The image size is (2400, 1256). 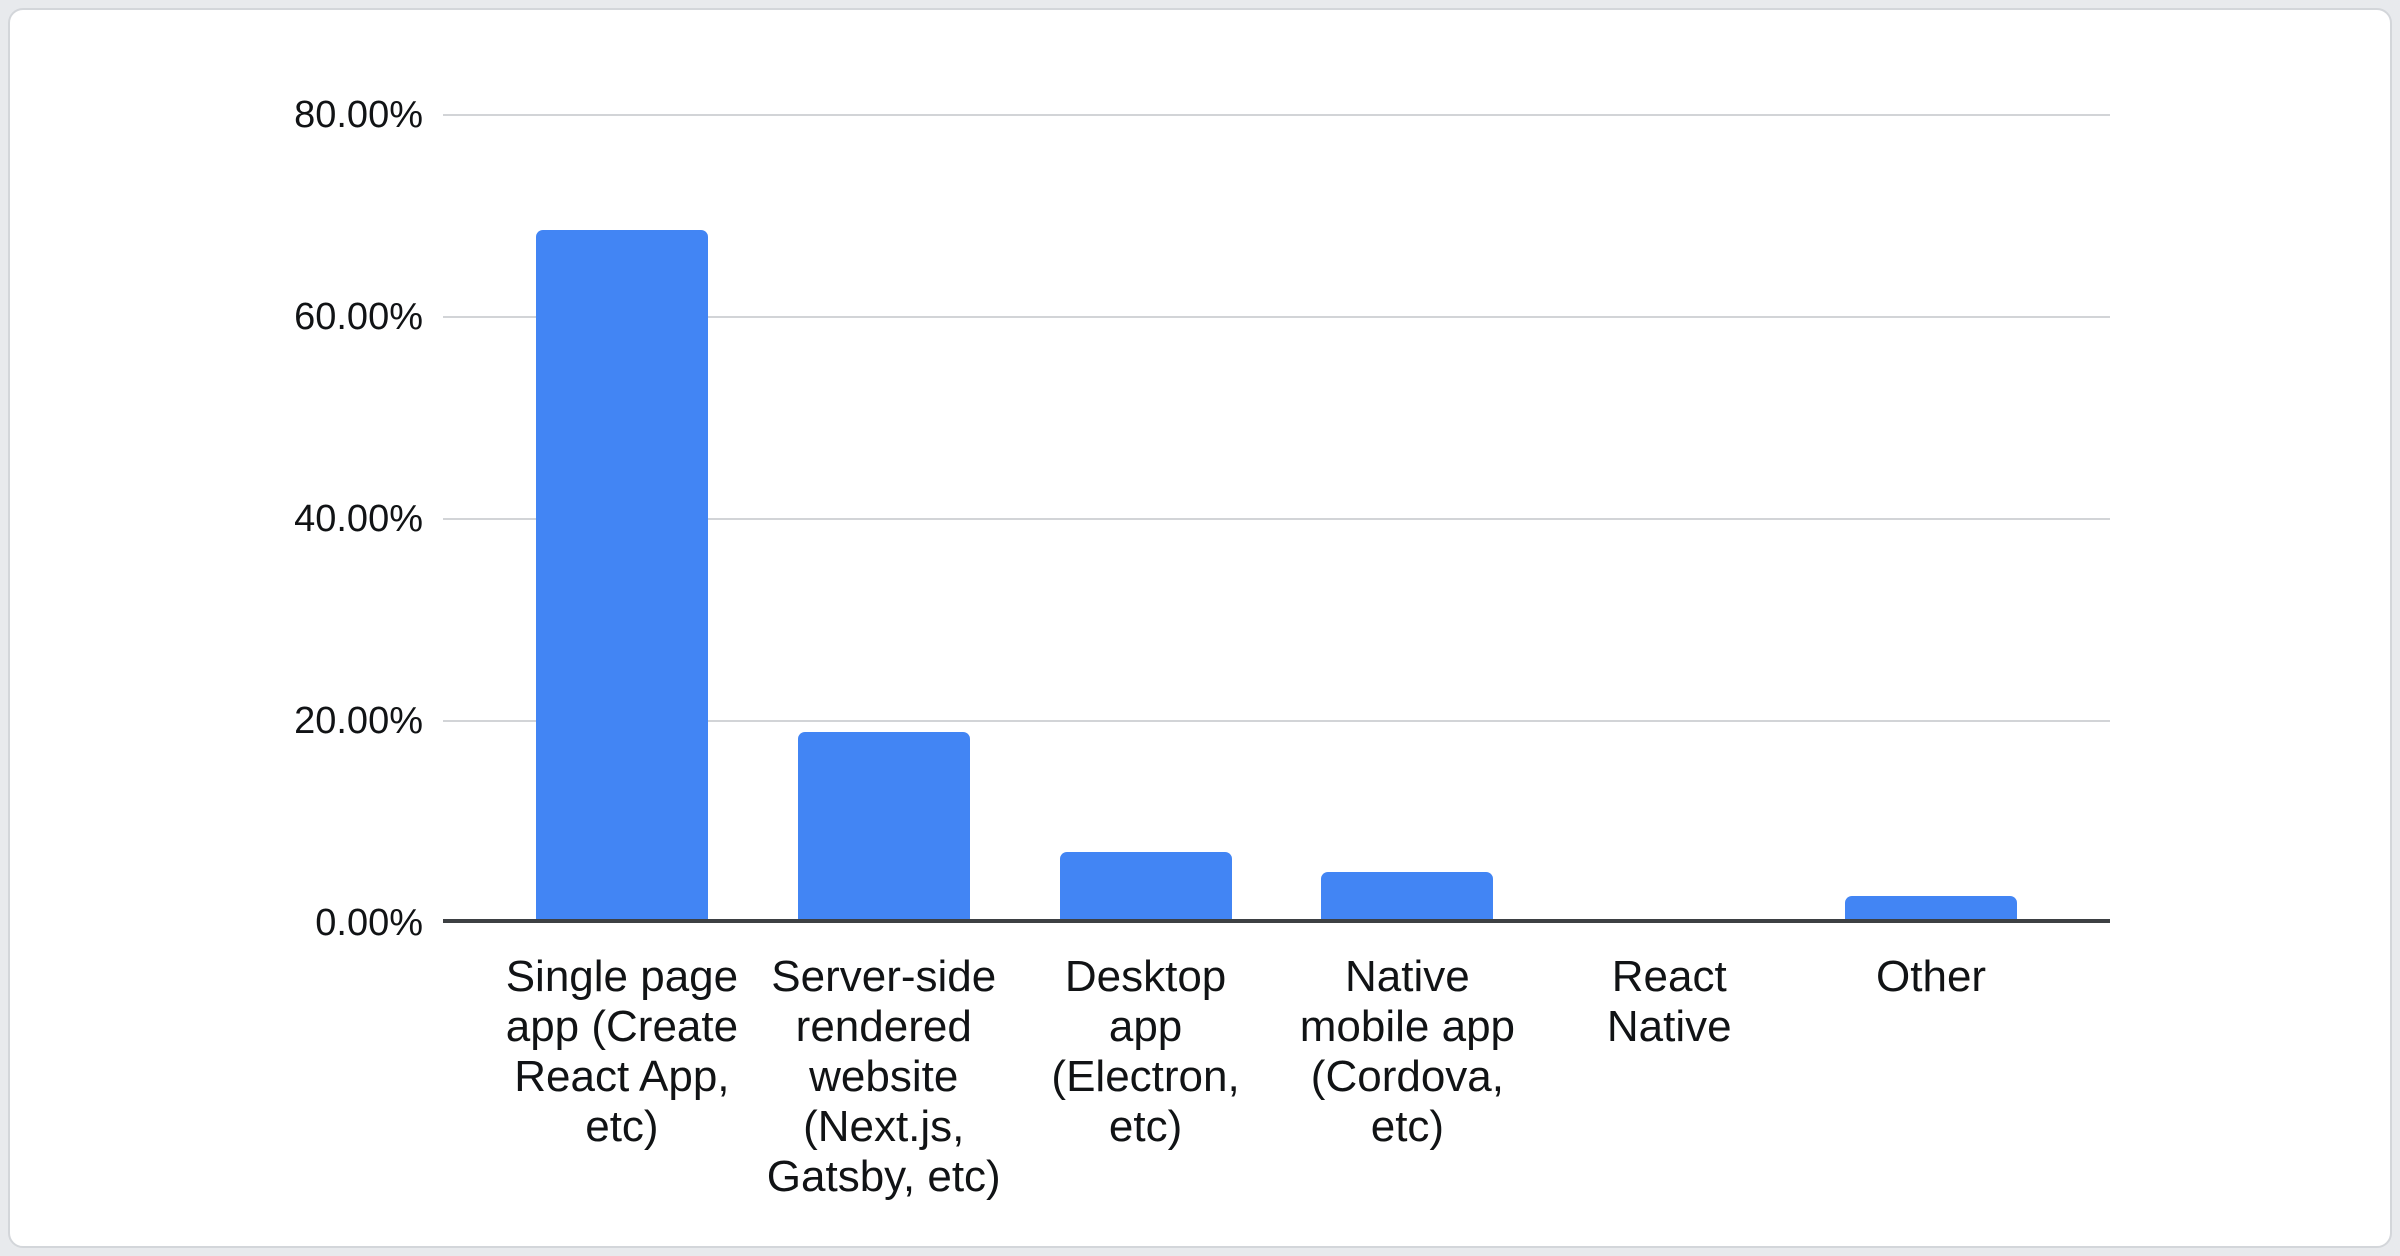 I want to click on bar-slot-single-page-app, so click(x=622, y=517).